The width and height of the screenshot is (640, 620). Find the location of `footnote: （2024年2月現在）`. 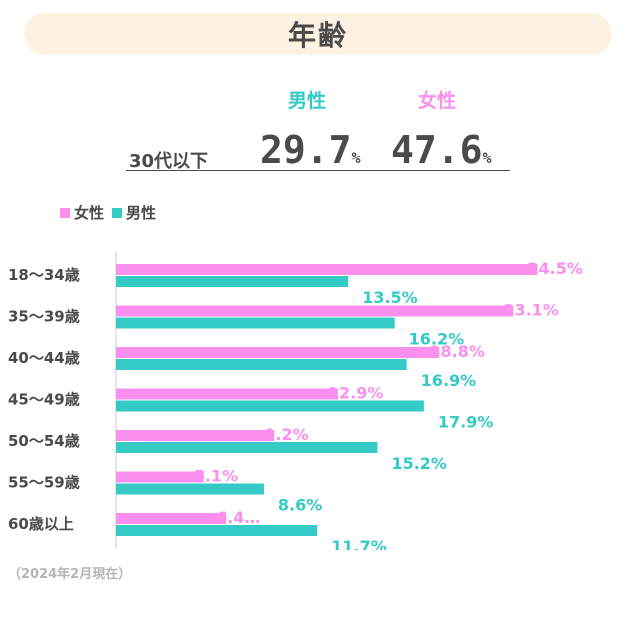

footnote: （2024年2月現在） is located at coordinates (70, 574).